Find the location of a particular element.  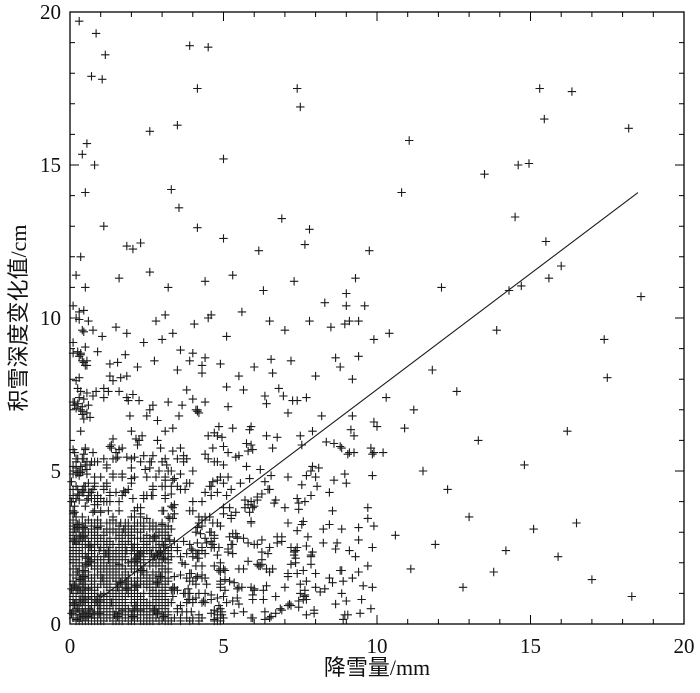

x-tick-label: 15 is located at coordinates (530, 646).